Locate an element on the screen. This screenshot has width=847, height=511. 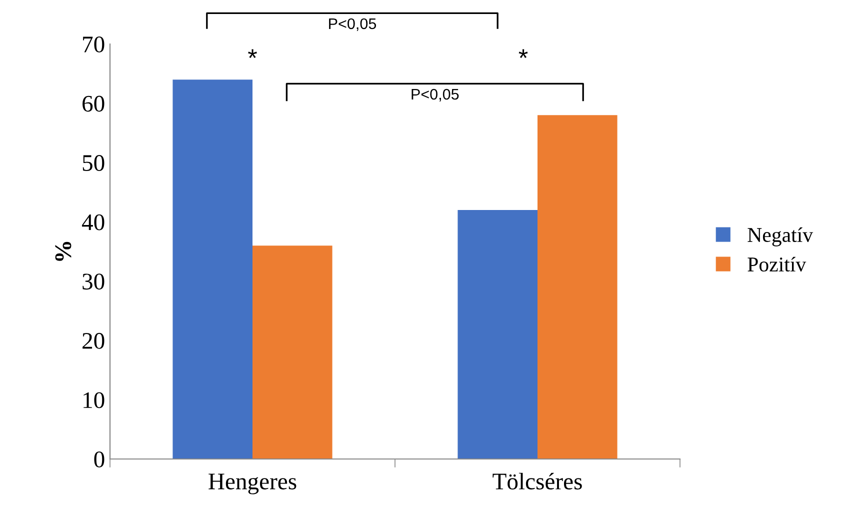
x-tick-label: Tölcséres is located at coordinates (537, 481).